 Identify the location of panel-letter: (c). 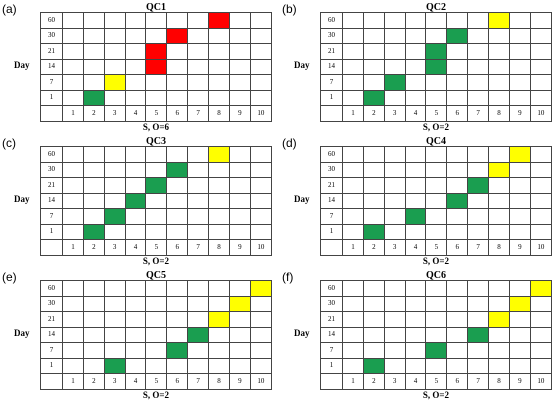
(9, 143).